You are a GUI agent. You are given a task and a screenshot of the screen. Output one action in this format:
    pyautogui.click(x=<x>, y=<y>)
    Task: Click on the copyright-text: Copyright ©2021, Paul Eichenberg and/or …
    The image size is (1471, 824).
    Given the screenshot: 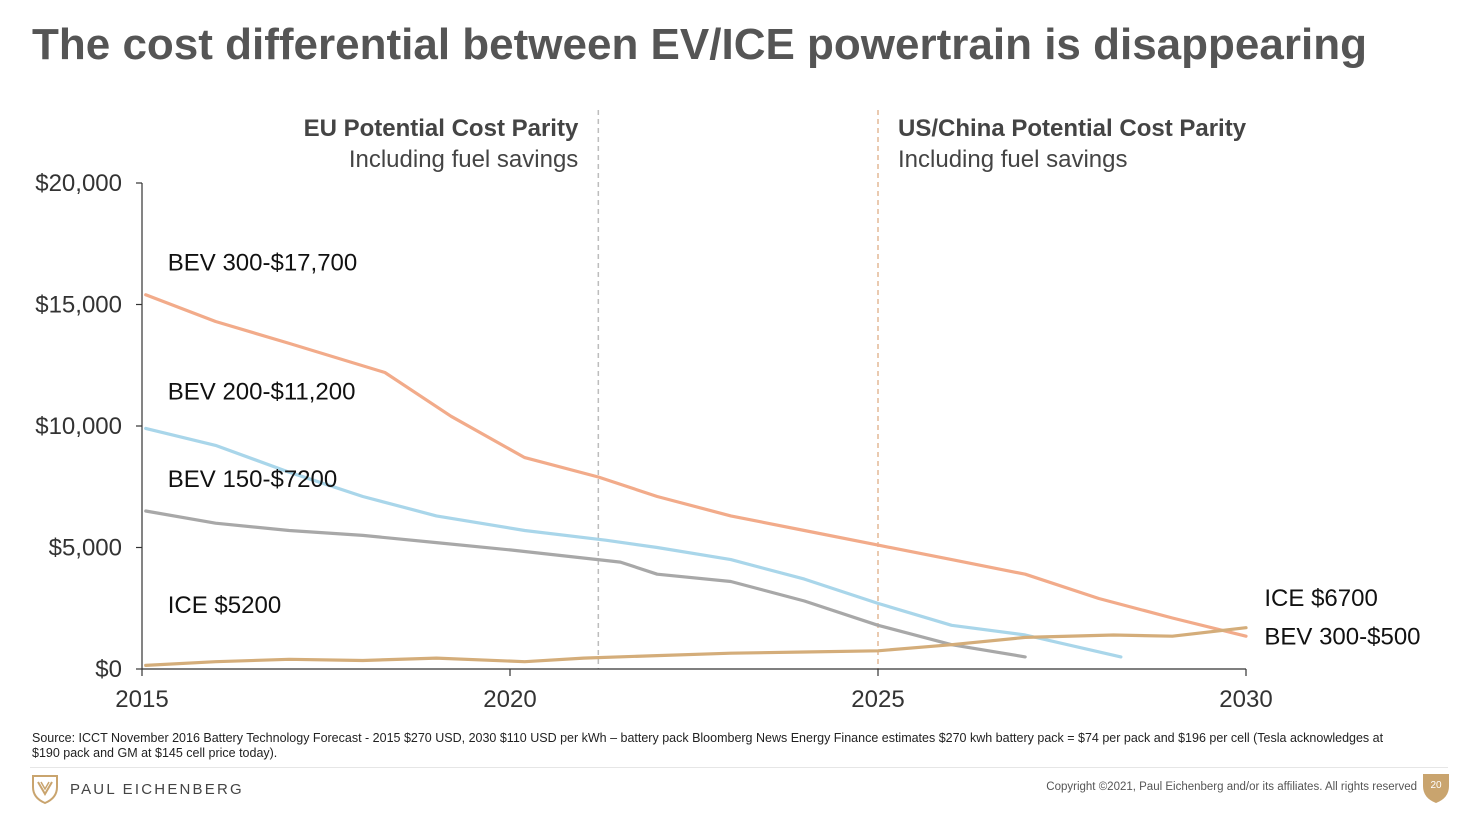 What is the action you would take?
    pyautogui.click(x=1231, y=787)
    